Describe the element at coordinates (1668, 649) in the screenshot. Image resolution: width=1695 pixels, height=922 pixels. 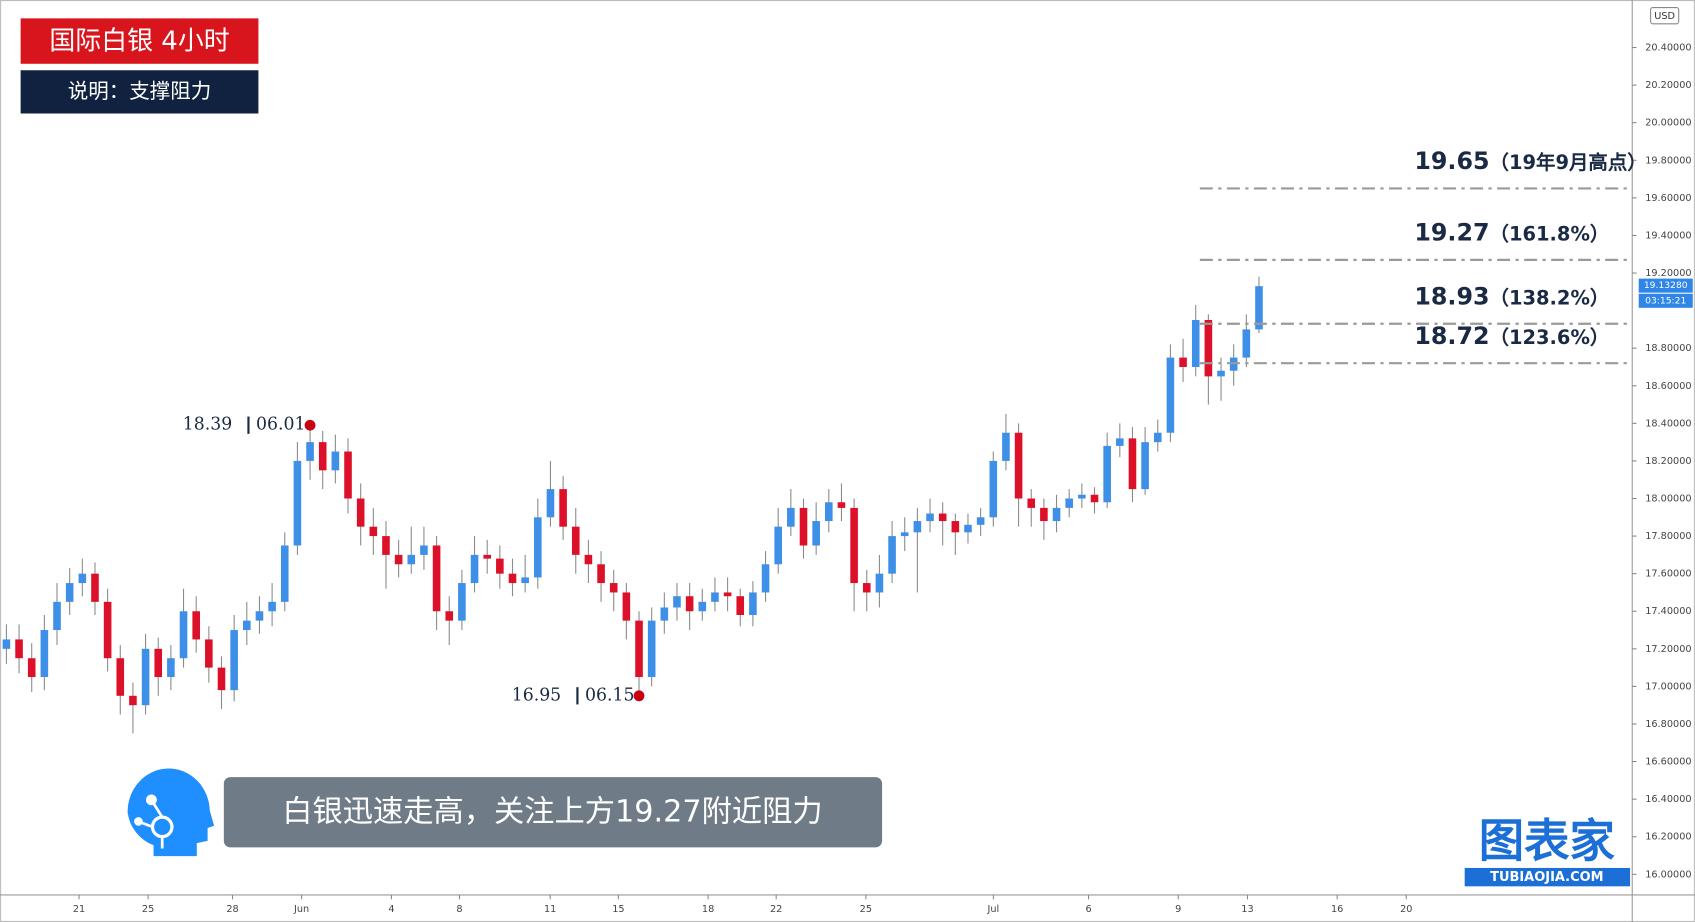
I see `y-tick-label: 17.20000` at that location.